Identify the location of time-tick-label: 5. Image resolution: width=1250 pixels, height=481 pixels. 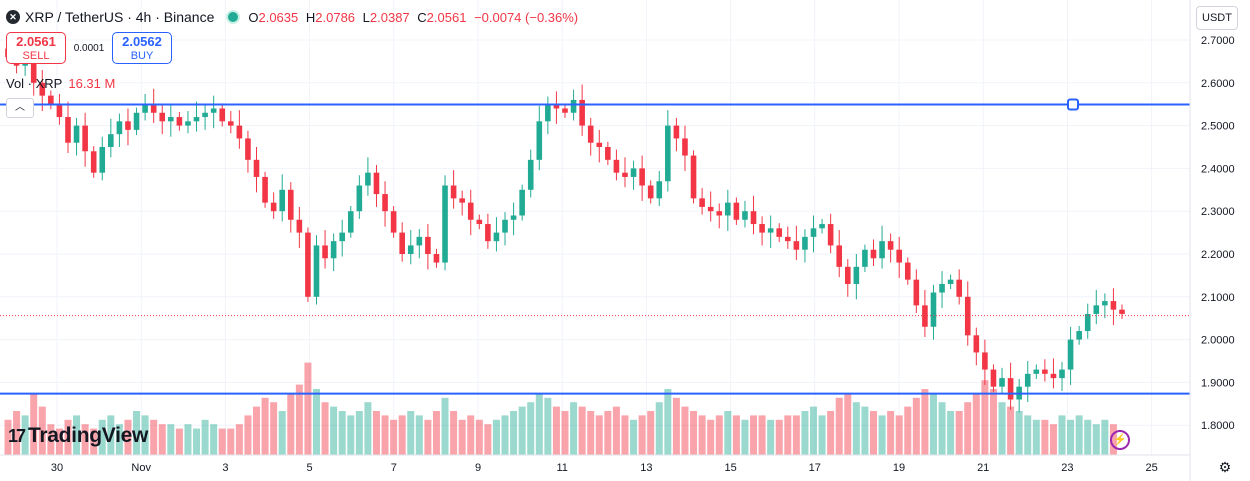
(310, 468).